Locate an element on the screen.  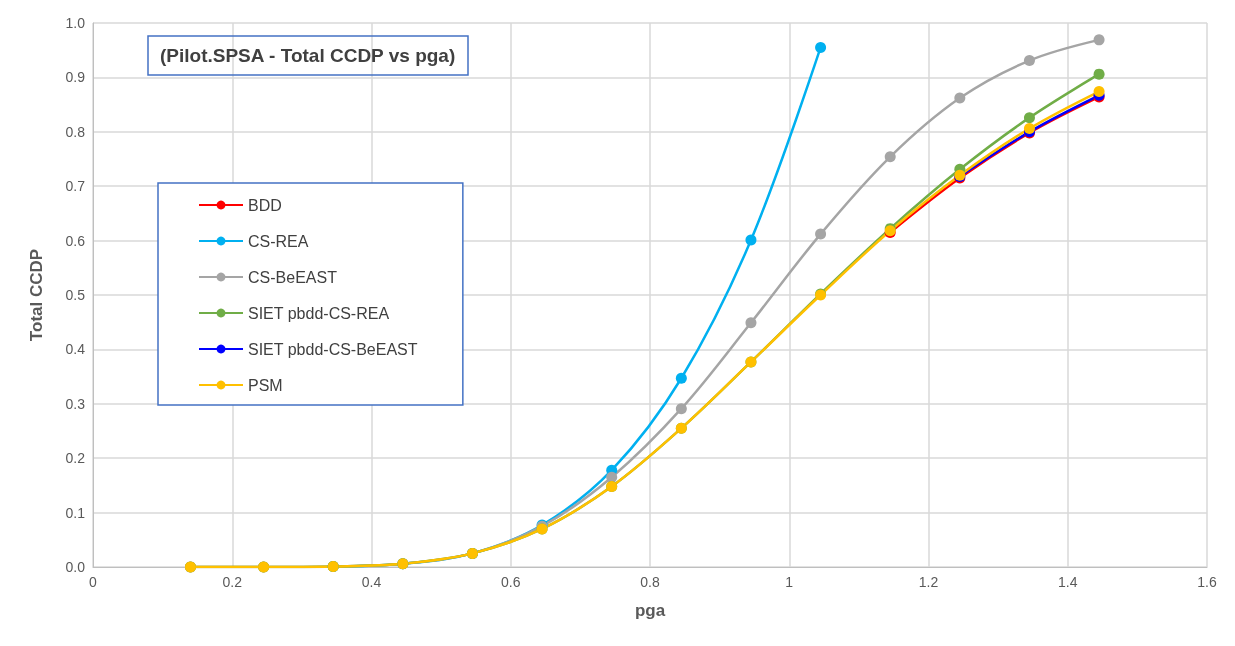
legend-label: SIET pbdd-CS-BeEAST is located at coordinates (333, 349).